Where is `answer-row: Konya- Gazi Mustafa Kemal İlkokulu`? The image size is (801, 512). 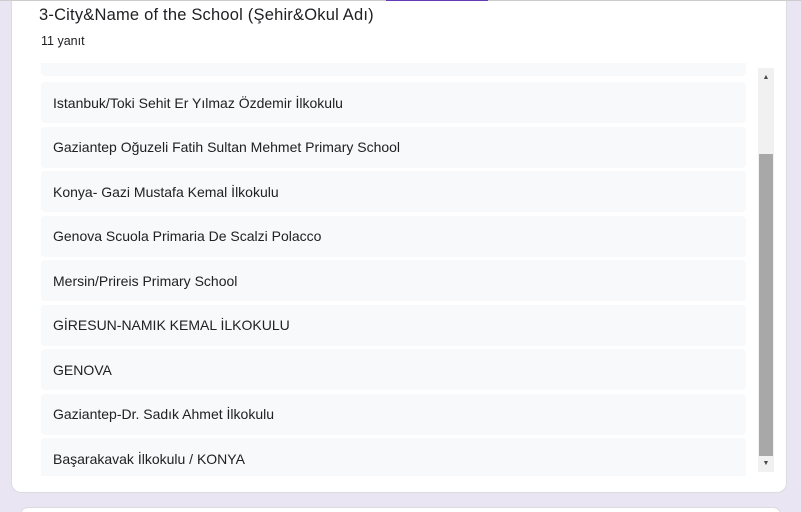 answer-row: Konya- Gazi Mustafa Kemal İlkokulu is located at coordinates (393, 191).